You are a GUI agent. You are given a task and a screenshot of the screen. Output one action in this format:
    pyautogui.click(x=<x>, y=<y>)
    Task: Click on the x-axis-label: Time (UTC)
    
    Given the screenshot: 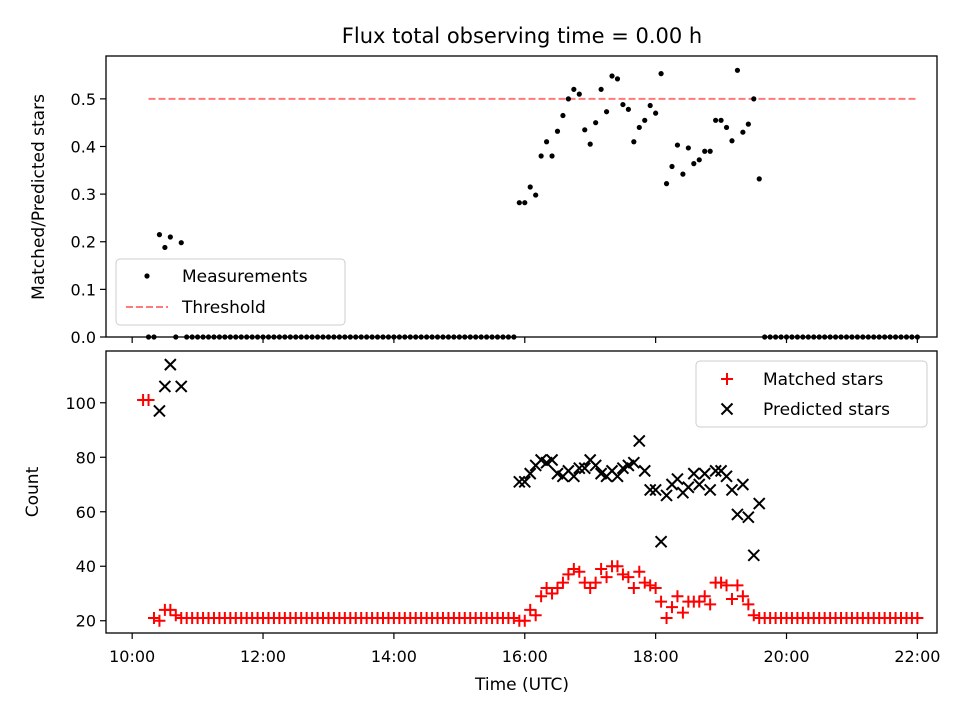 What is the action you would take?
    pyautogui.click(x=521, y=685)
    